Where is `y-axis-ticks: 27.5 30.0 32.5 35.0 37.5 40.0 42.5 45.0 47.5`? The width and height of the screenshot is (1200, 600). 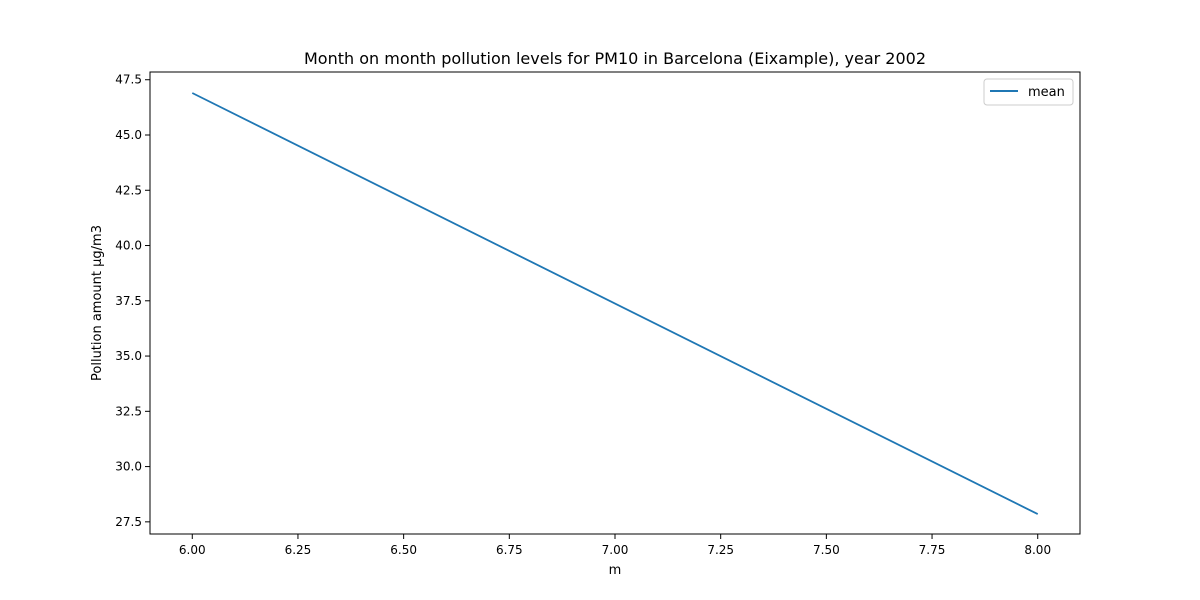
y-axis-ticks: 27.5 30.0 32.5 35.0 37.5 40.0 42.5 45.0 47.5 is located at coordinates (132, 301).